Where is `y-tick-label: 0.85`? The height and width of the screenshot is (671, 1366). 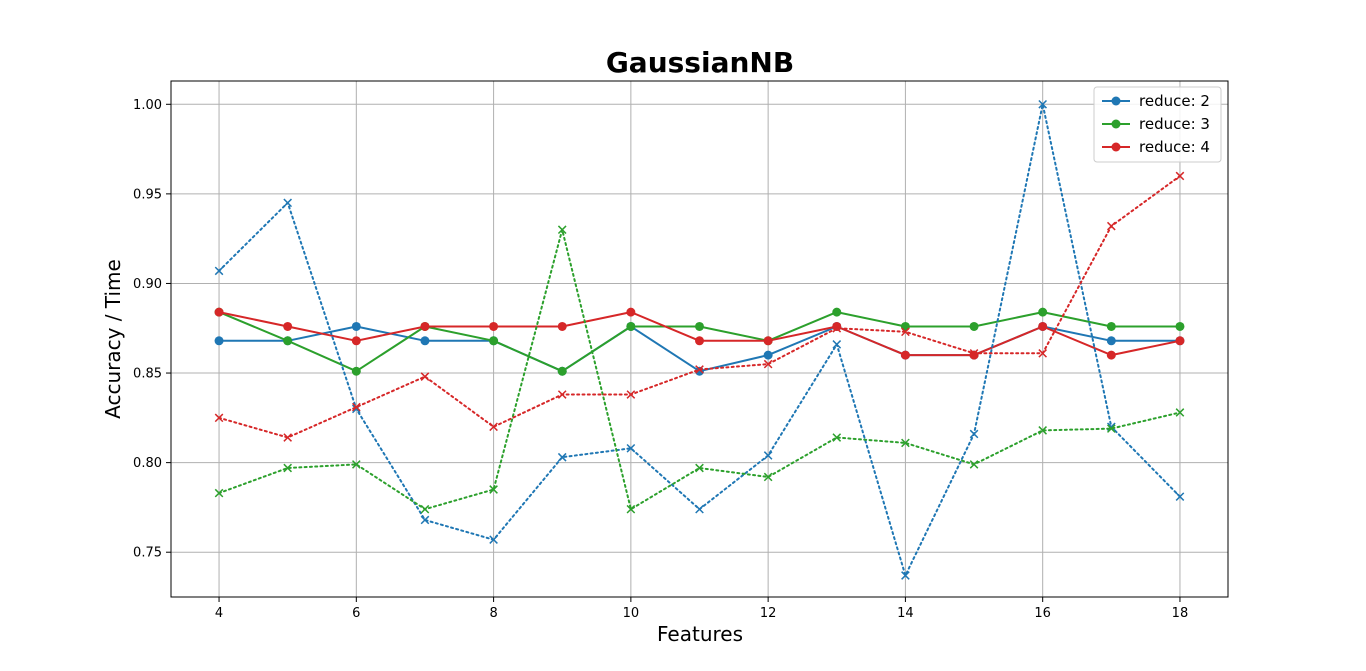 y-tick-label: 0.85 is located at coordinates (147, 374).